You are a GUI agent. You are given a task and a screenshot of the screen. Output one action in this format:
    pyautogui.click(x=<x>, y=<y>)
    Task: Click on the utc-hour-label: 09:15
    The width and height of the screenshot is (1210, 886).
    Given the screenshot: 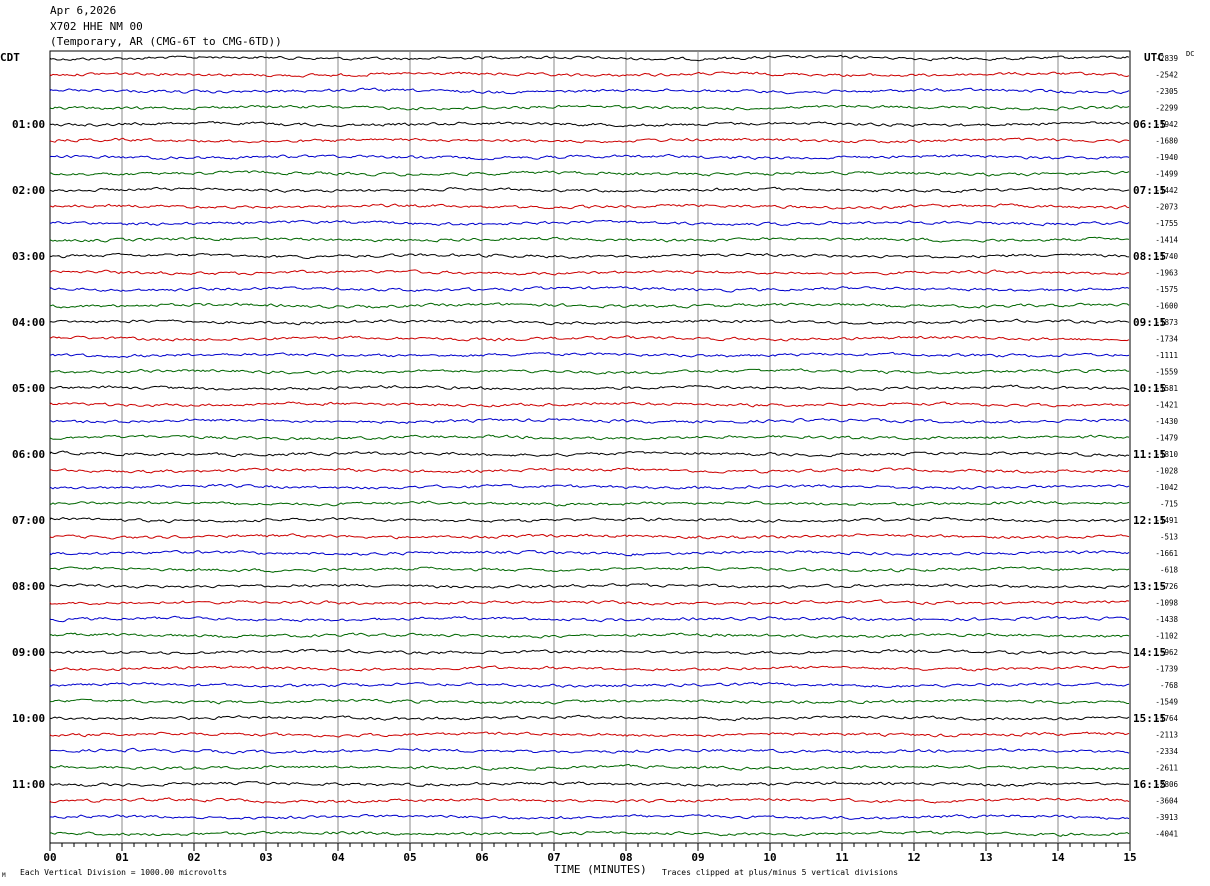 What is the action you would take?
    pyautogui.click(x=1149, y=322)
    